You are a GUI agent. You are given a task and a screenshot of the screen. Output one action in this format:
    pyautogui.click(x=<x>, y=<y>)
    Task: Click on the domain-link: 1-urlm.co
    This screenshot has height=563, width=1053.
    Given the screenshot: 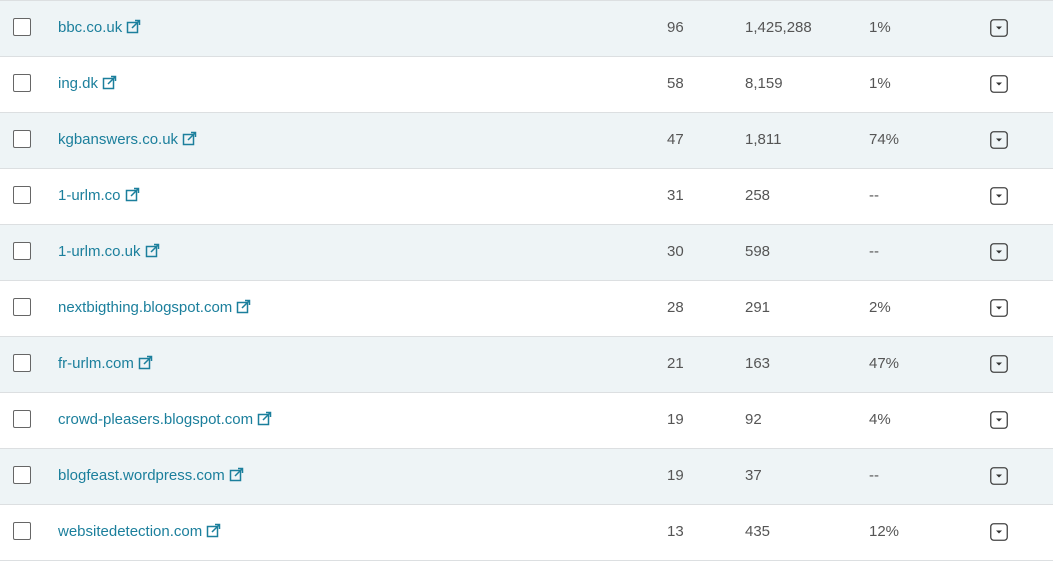 What is the action you would take?
    pyautogui.click(x=99, y=195)
    